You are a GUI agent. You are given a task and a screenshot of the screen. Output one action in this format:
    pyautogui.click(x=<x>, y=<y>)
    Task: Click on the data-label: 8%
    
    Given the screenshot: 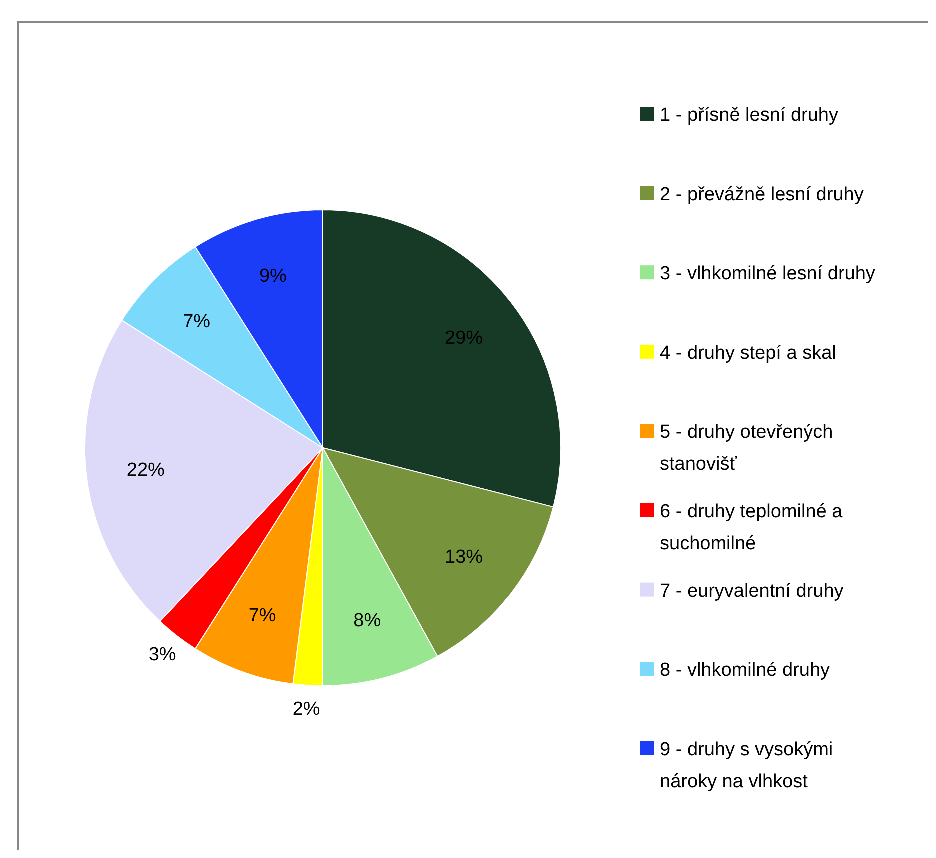 What is the action you would take?
    pyautogui.click(x=368, y=621)
    